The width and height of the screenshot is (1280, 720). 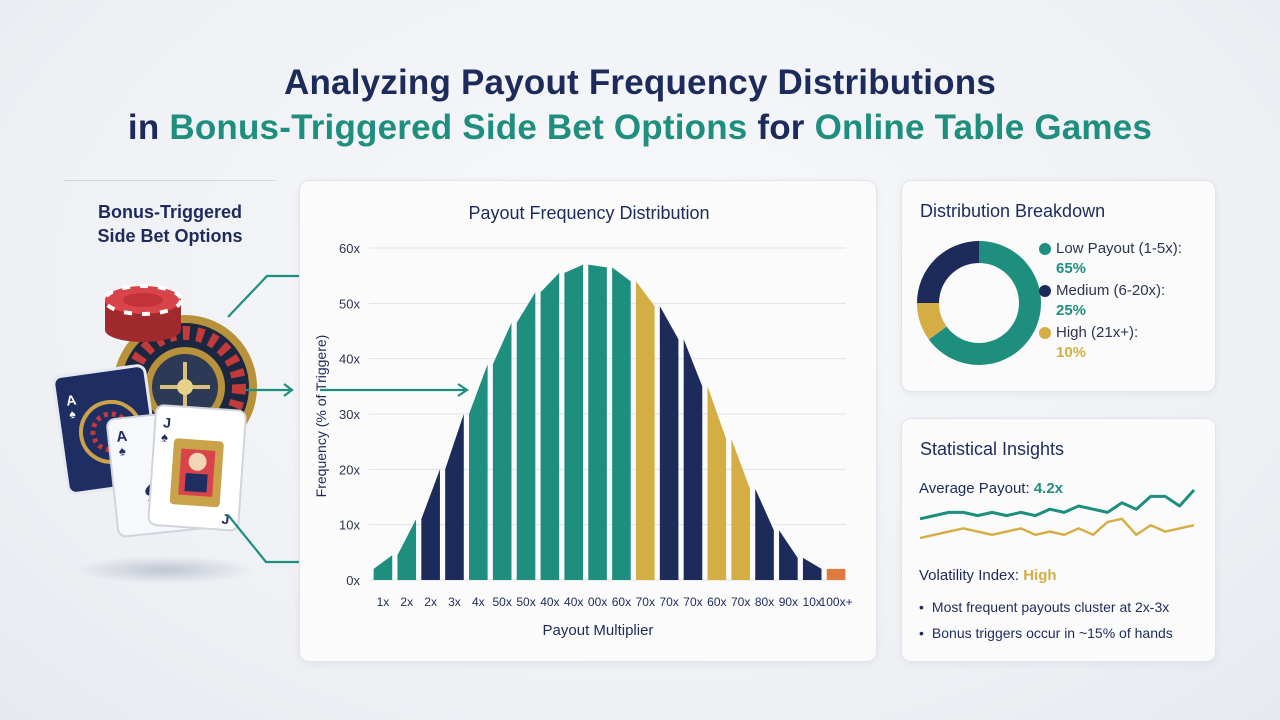 What do you see at coordinates (992, 449) in the screenshot?
I see `insights-title: Statistical Insights` at bounding box center [992, 449].